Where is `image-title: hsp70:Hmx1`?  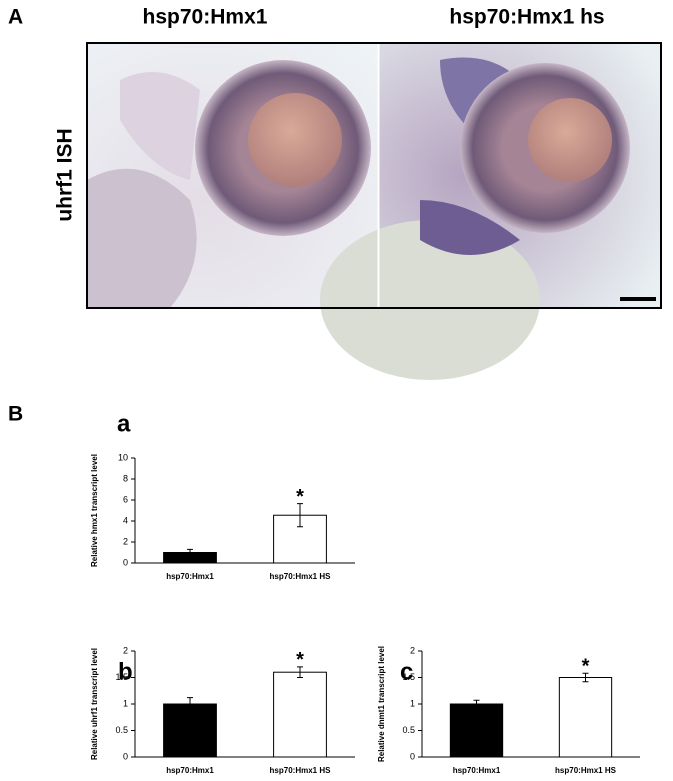
image-title: hsp70:Hmx1 is located at coordinates (205, 17).